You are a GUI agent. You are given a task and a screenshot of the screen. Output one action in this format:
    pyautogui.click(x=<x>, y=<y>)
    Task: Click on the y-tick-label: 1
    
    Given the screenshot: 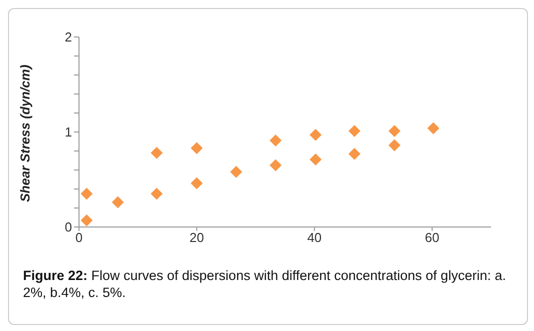 What is the action you would take?
    pyautogui.click(x=68, y=132)
    